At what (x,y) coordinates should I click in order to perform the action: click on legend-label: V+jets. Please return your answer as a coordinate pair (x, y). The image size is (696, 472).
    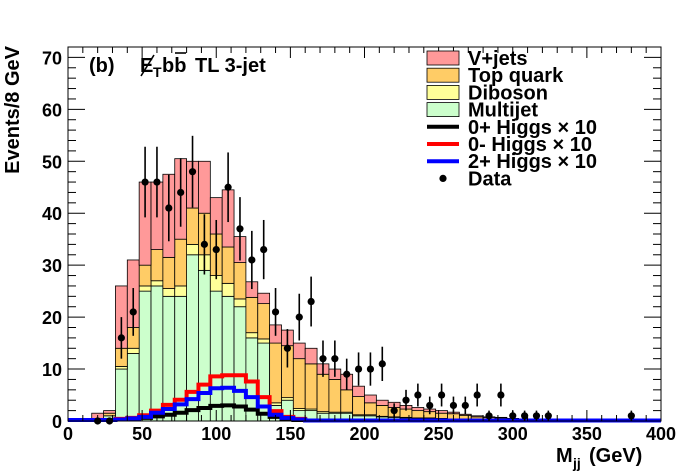
    Looking at the image, I should click on (497, 59).